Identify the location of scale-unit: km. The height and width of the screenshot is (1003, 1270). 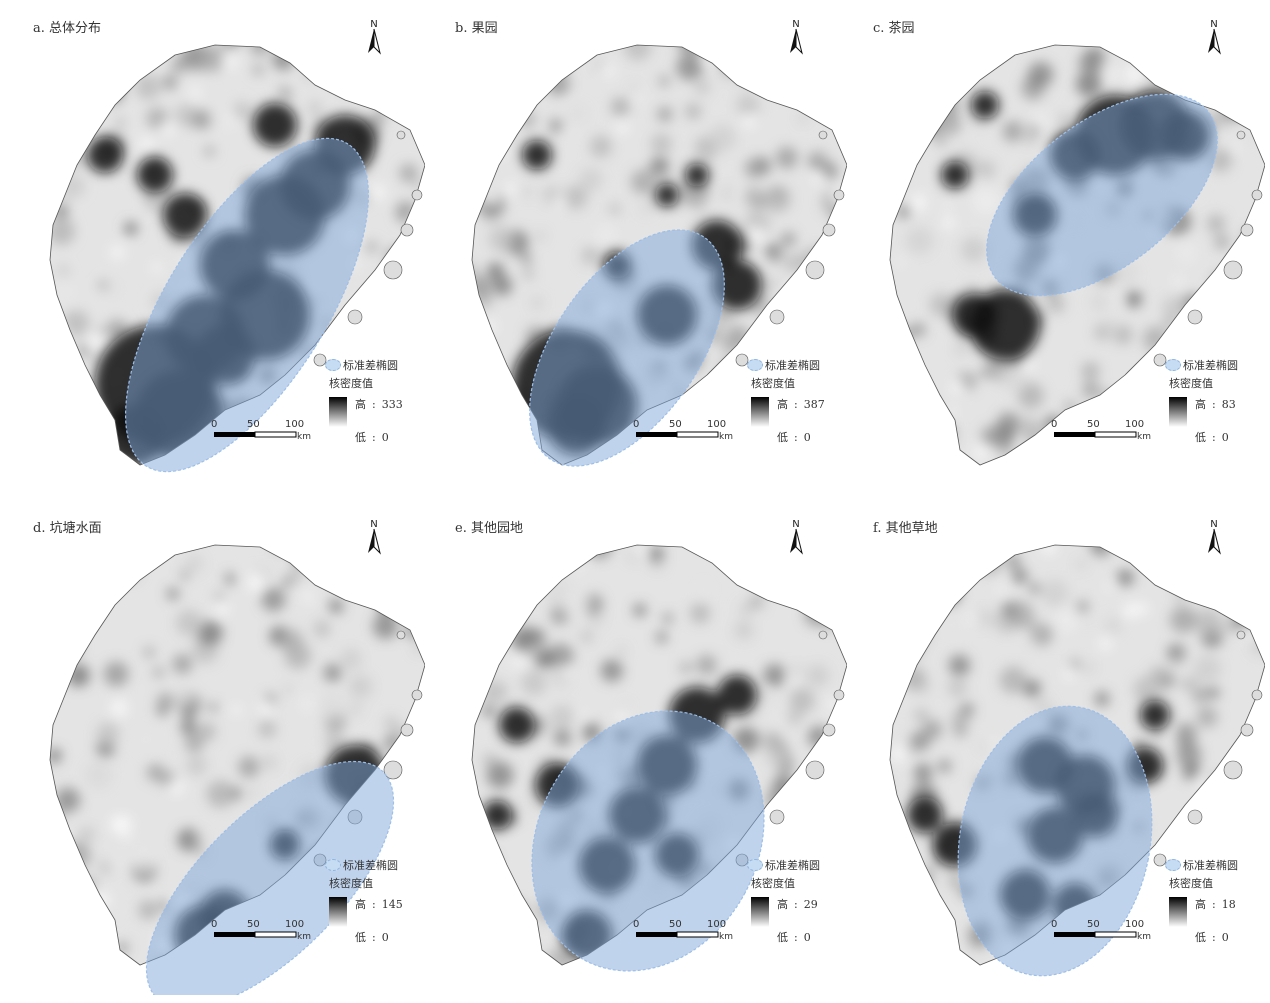
(304, 937).